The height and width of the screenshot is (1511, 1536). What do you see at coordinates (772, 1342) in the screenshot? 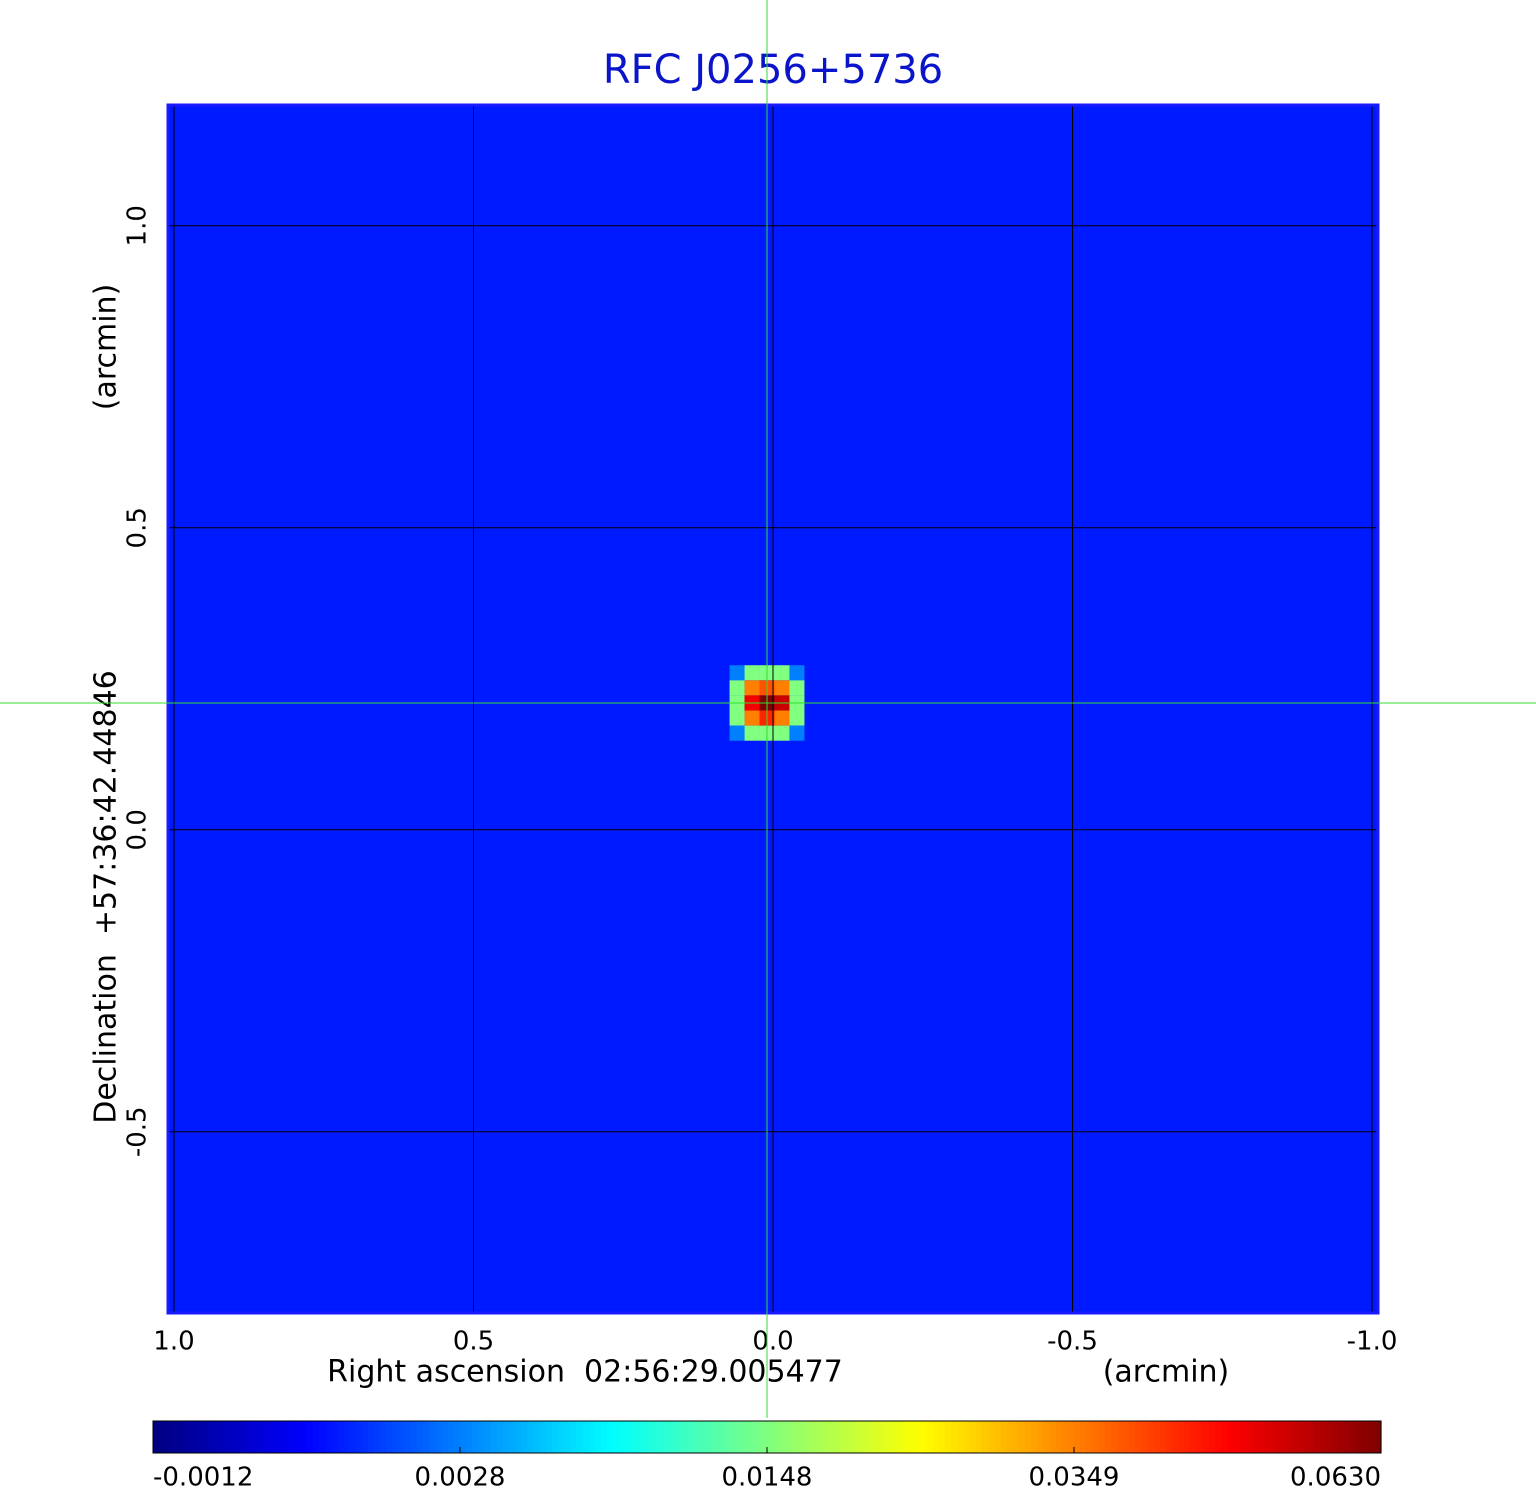
I see `x-tick-label: 0.0` at bounding box center [772, 1342].